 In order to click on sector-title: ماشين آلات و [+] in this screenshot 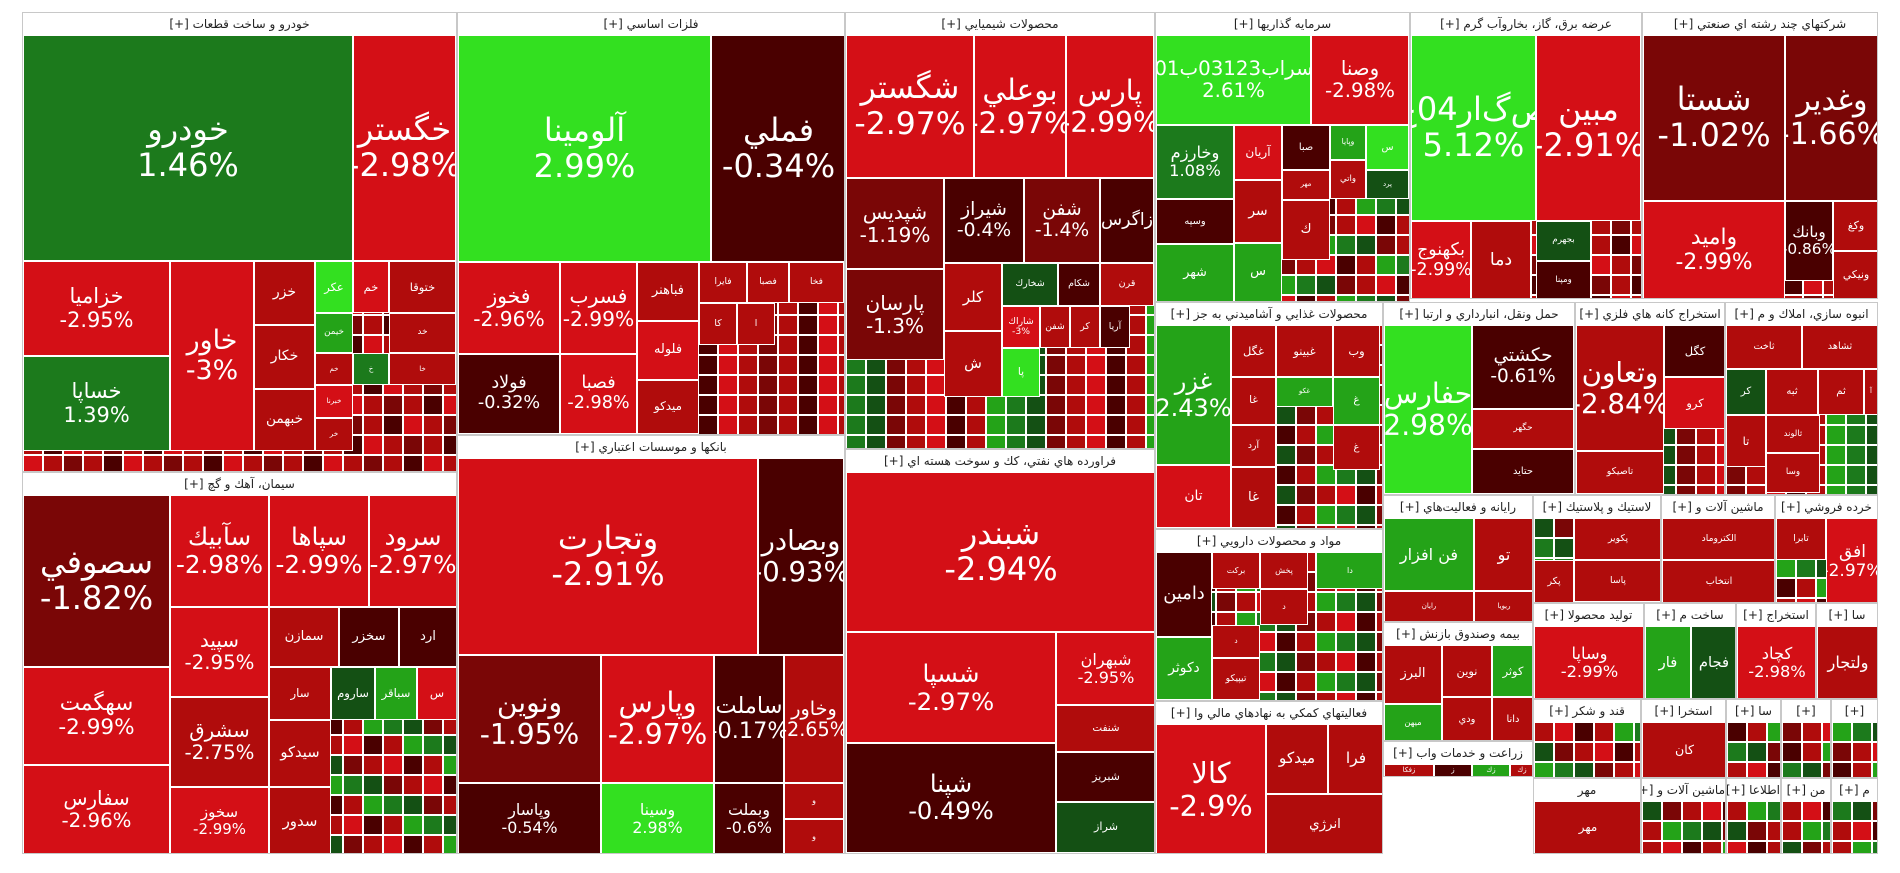, I will do `click(1683, 790)`.